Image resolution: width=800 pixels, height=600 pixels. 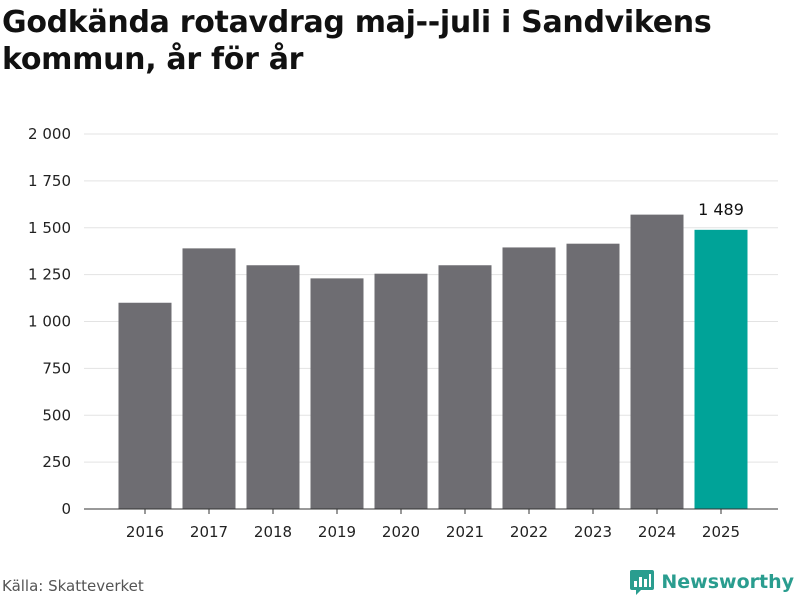 I want to click on x-tick-label: 2024, so click(x=657, y=532).